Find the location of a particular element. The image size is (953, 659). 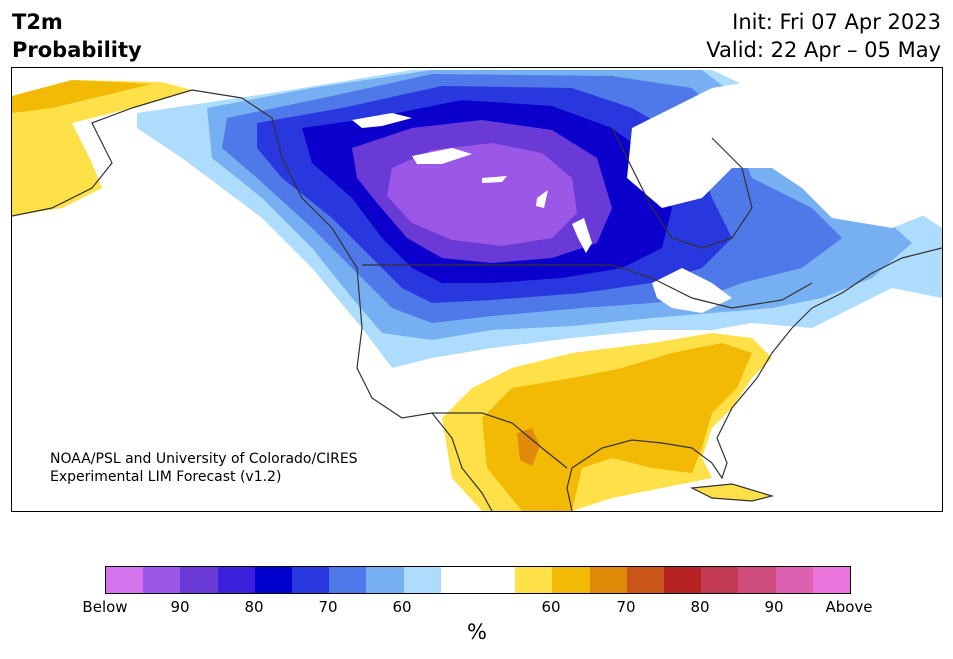

title-line-2: Probability is located at coordinates (77, 50).